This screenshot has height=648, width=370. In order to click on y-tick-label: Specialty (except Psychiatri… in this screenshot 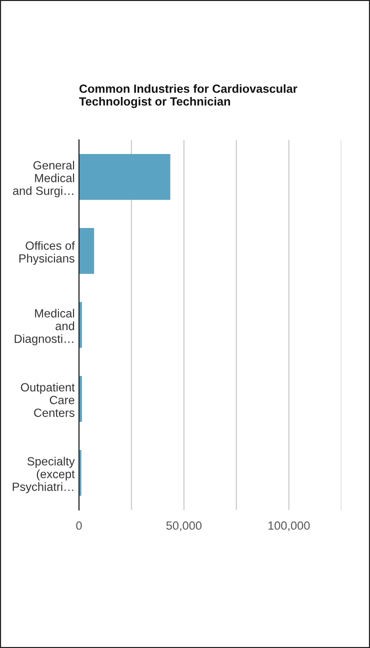, I will do `click(43, 475)`.